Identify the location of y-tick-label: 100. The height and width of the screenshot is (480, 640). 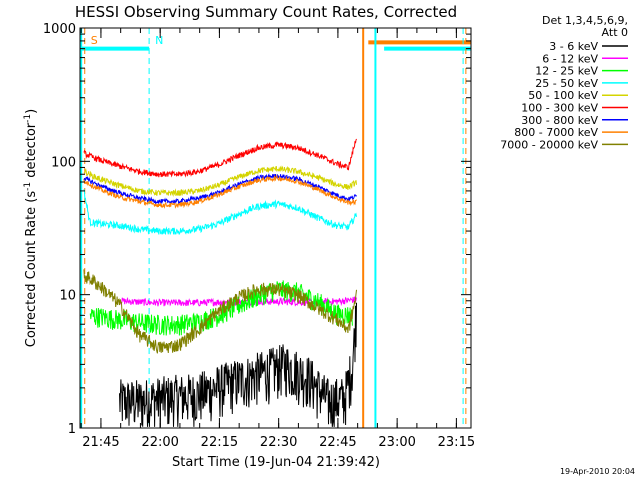
(63, 162).